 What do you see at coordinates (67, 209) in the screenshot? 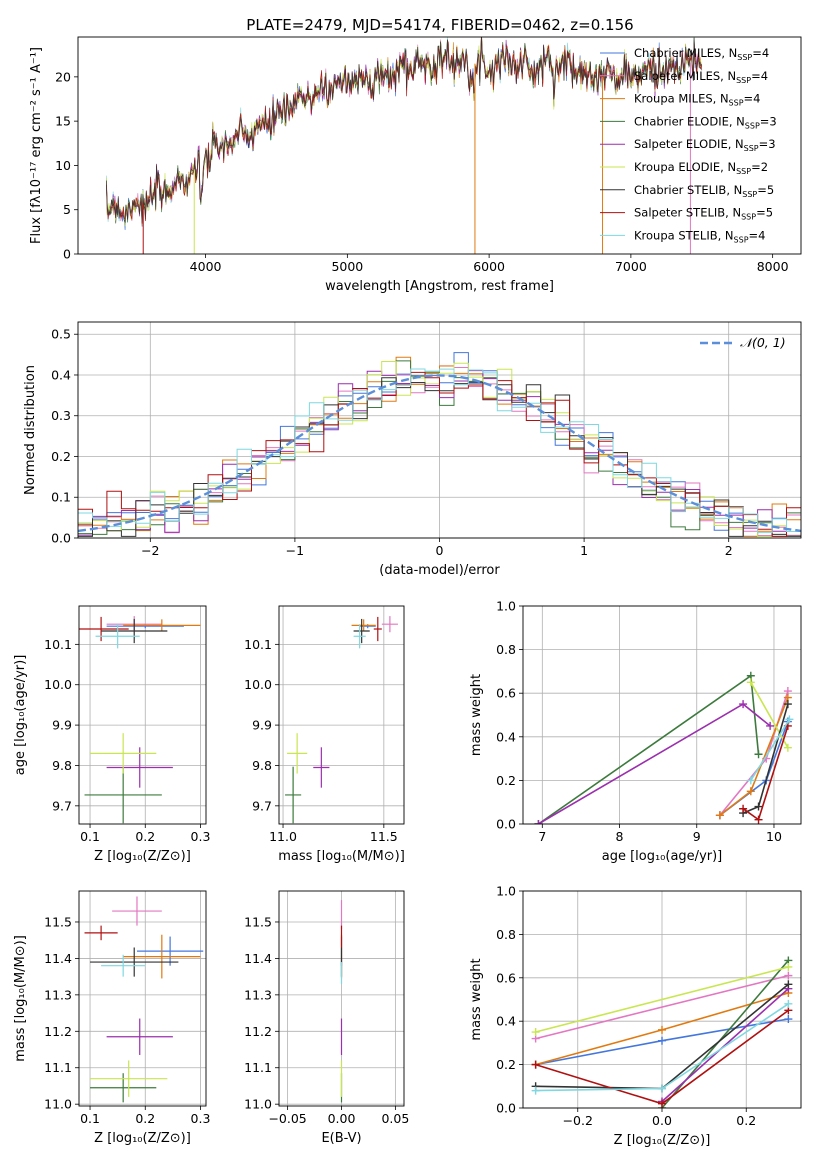
I see `y-tick-label: 5` at bounding box center [67, 209].